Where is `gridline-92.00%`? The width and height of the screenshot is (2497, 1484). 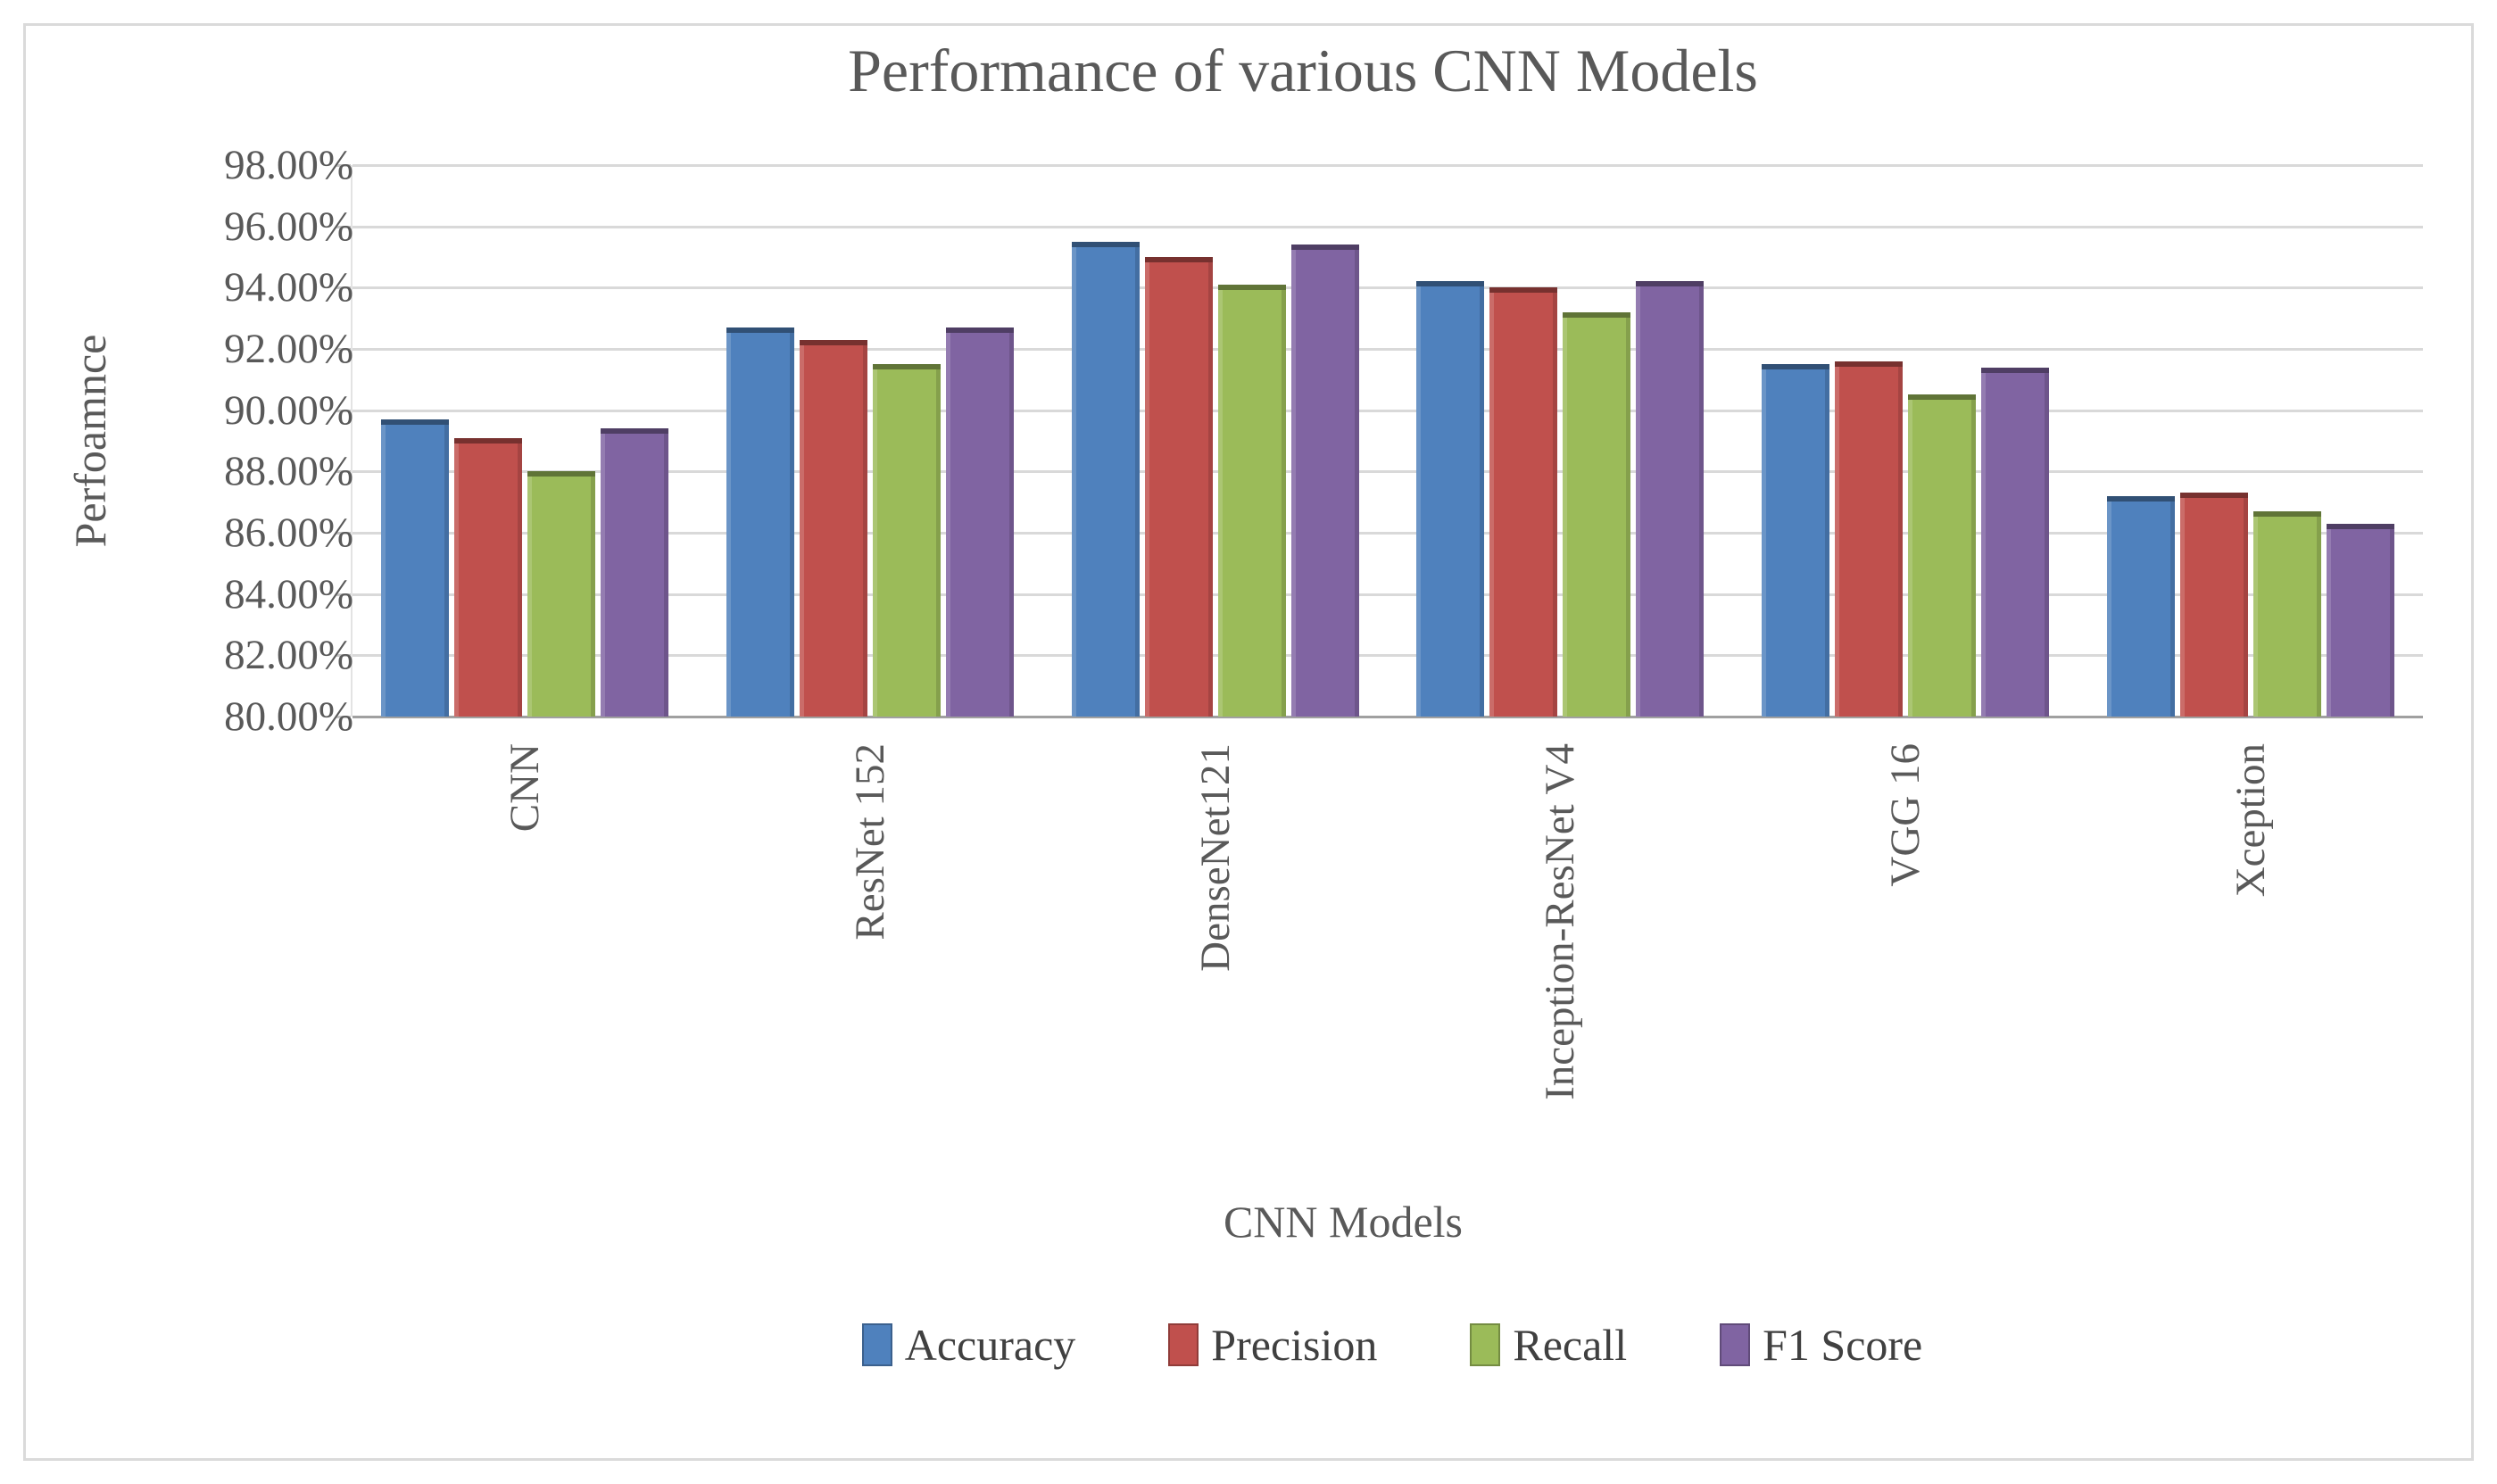 gridline-92.00% is located at coordinates (1388, 349).